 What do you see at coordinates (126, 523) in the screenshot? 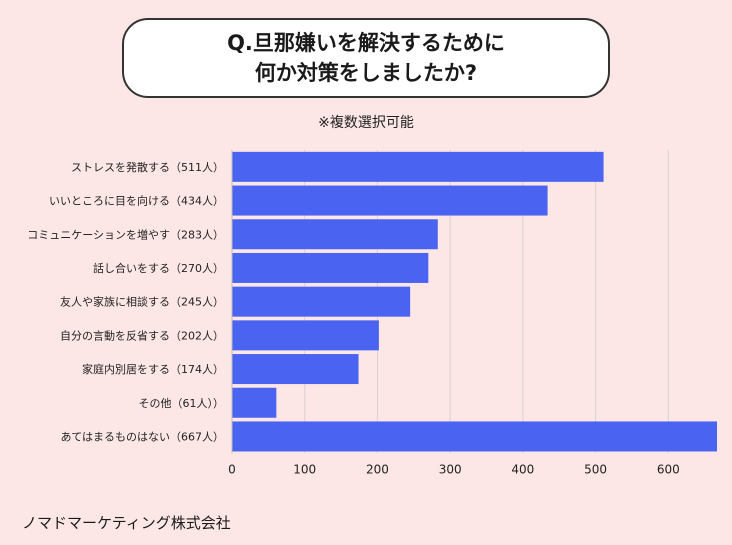
I see `company-name: ノマドマーケティング株式会社` at bounding box center [126, 523].